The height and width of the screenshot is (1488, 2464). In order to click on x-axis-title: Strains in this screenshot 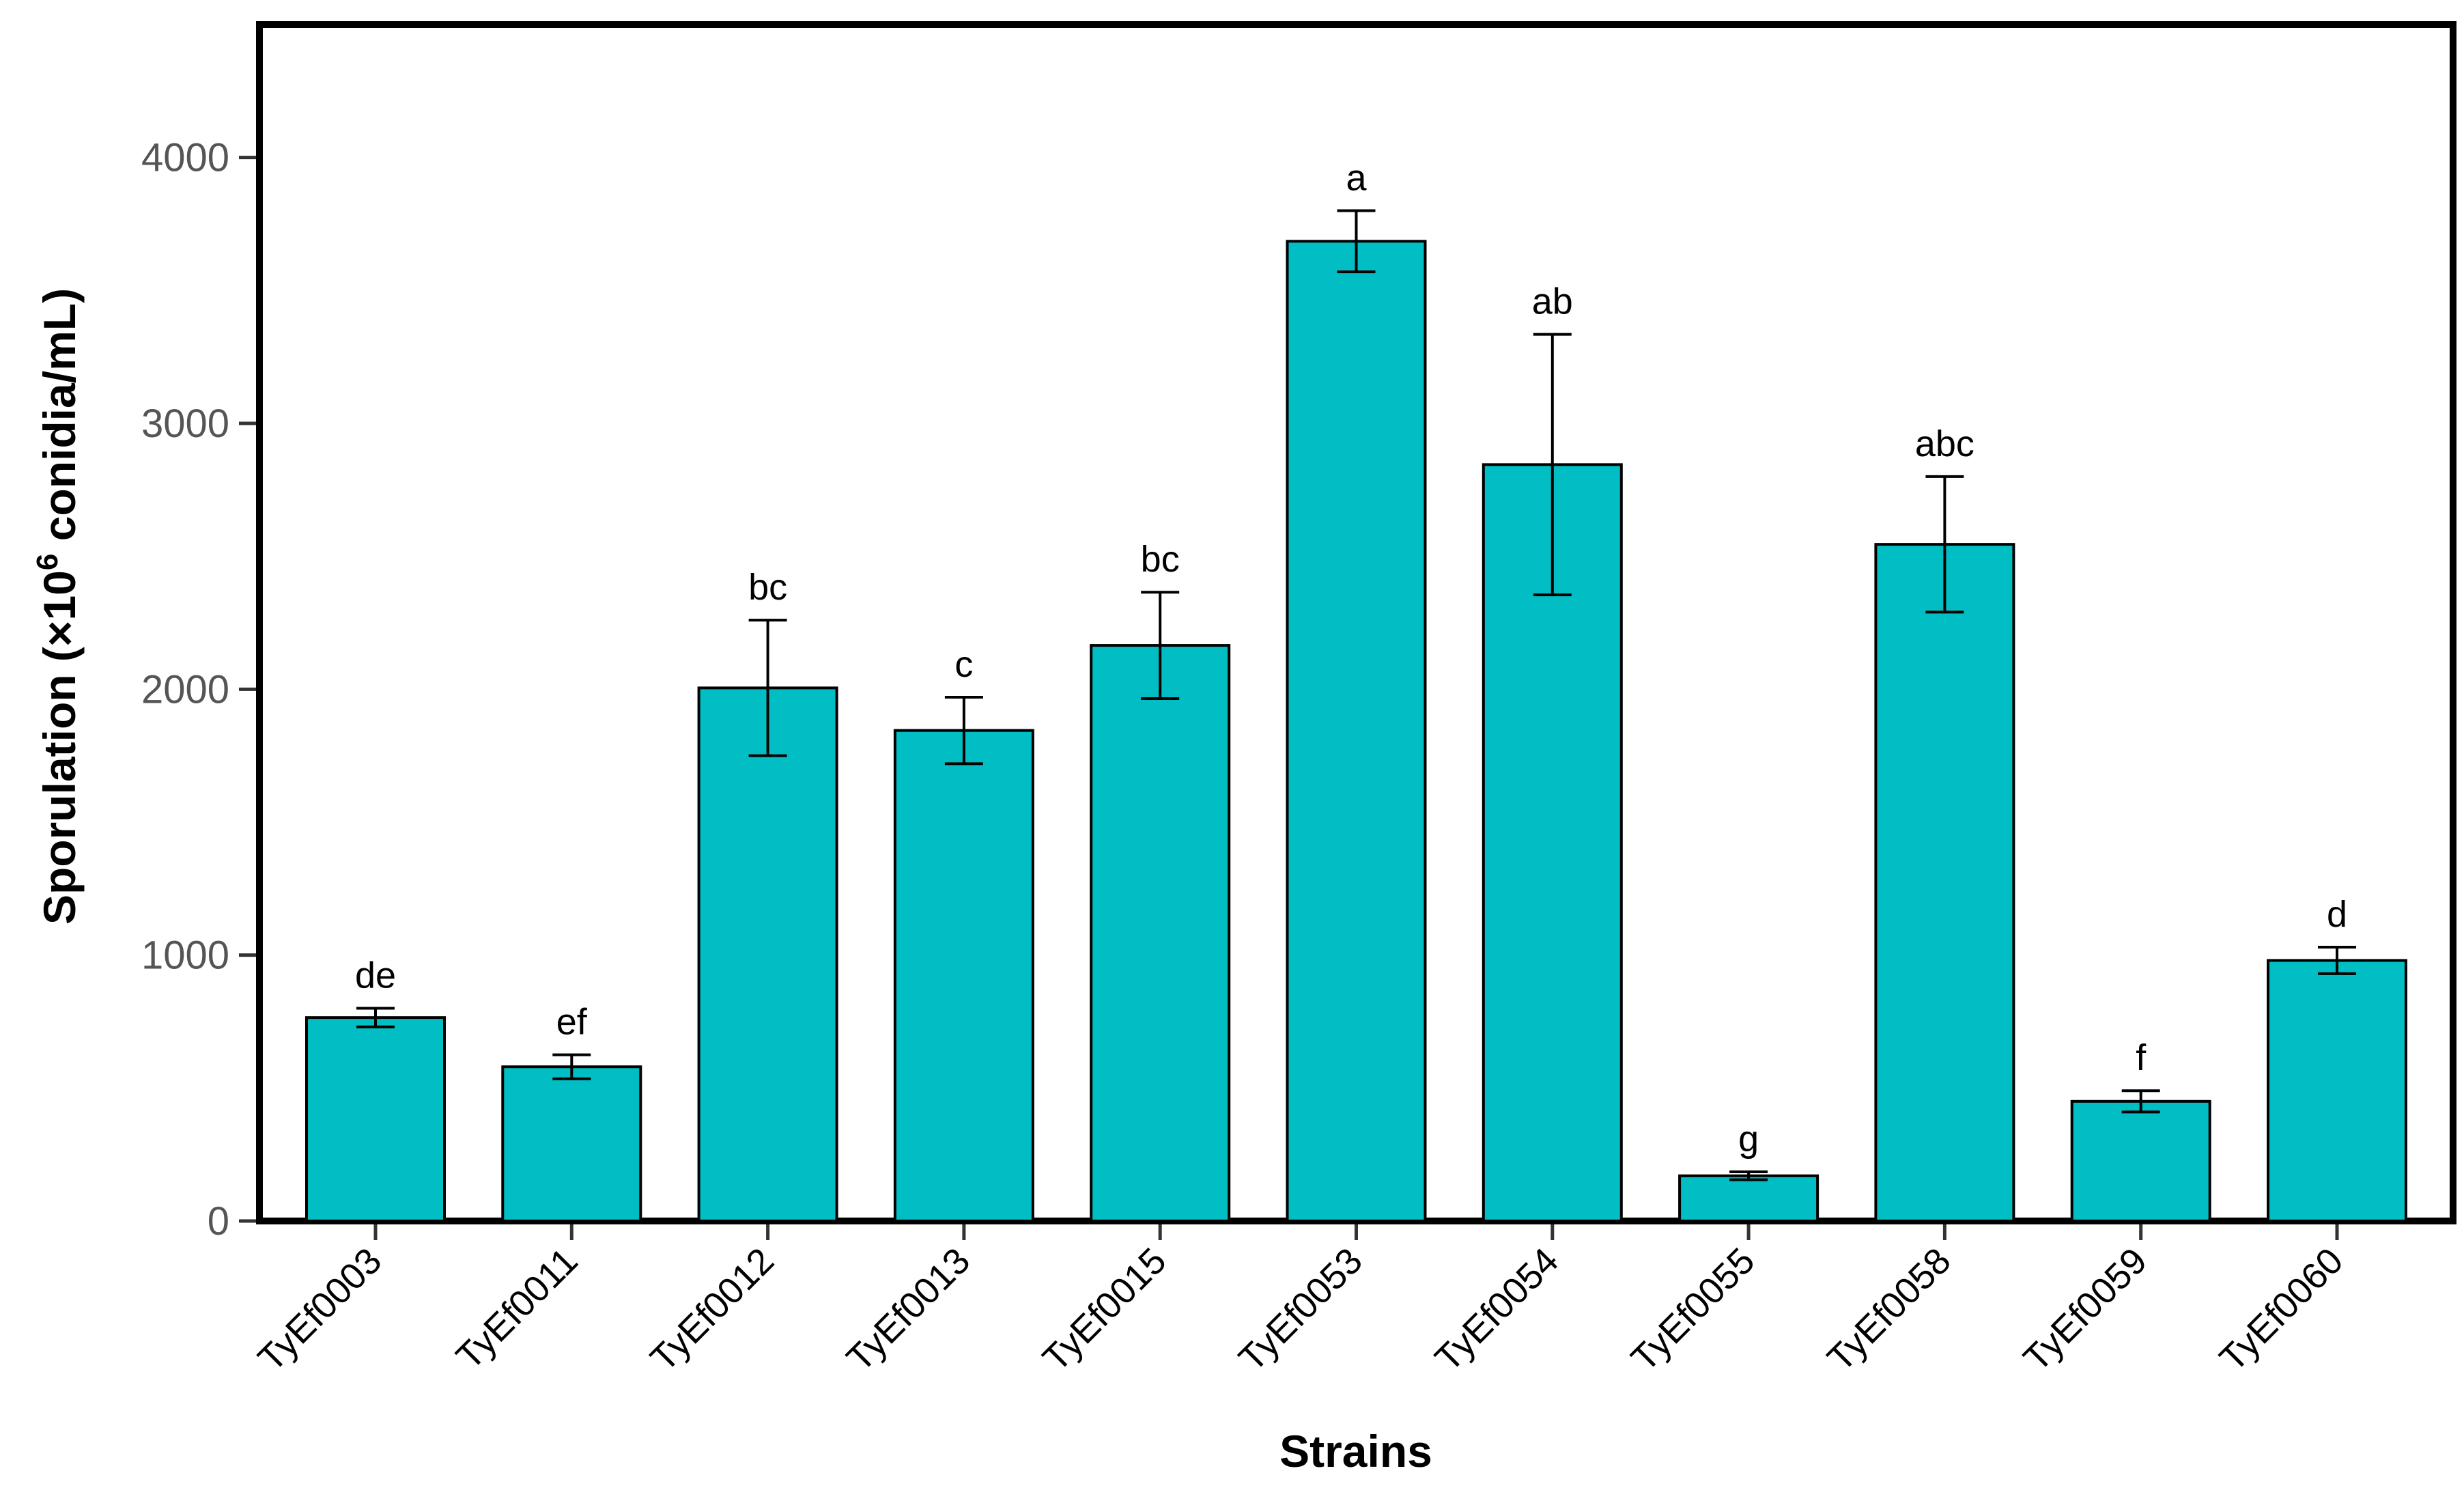, I will do `click(1355, 1451)`.